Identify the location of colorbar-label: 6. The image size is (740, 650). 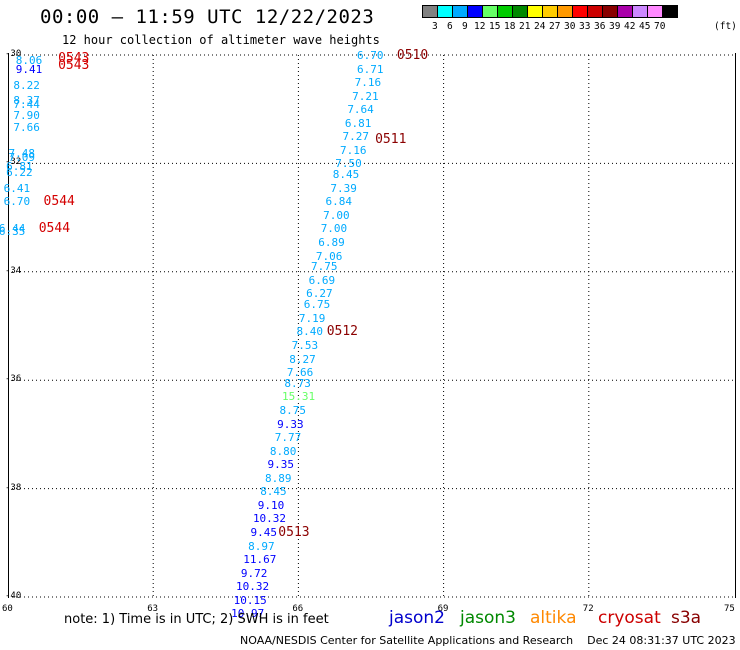
(450, 26).